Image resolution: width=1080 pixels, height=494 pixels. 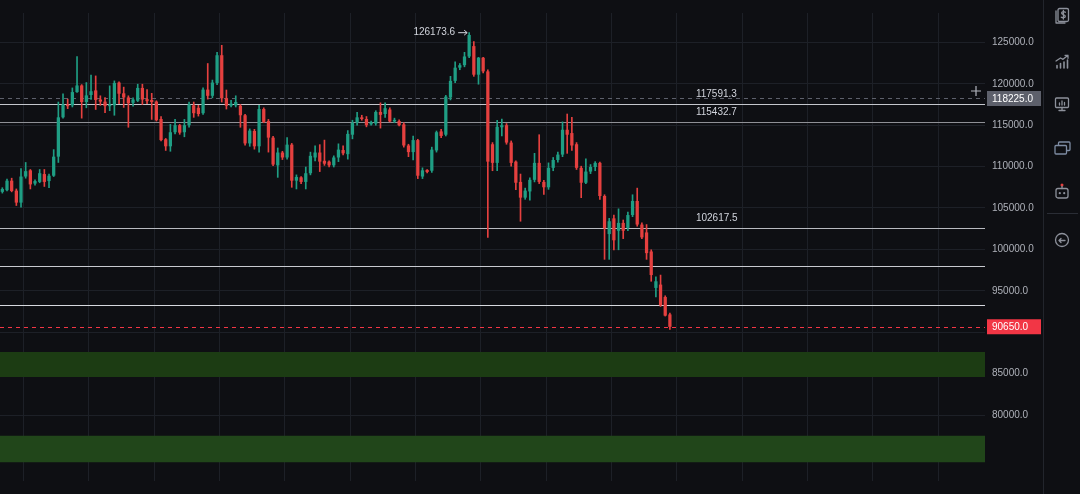 What do you see at coordinates (1013, 249) in the screenshot?
I see `y-tick-label: 100000.0` at bounding box center [1013, 249].